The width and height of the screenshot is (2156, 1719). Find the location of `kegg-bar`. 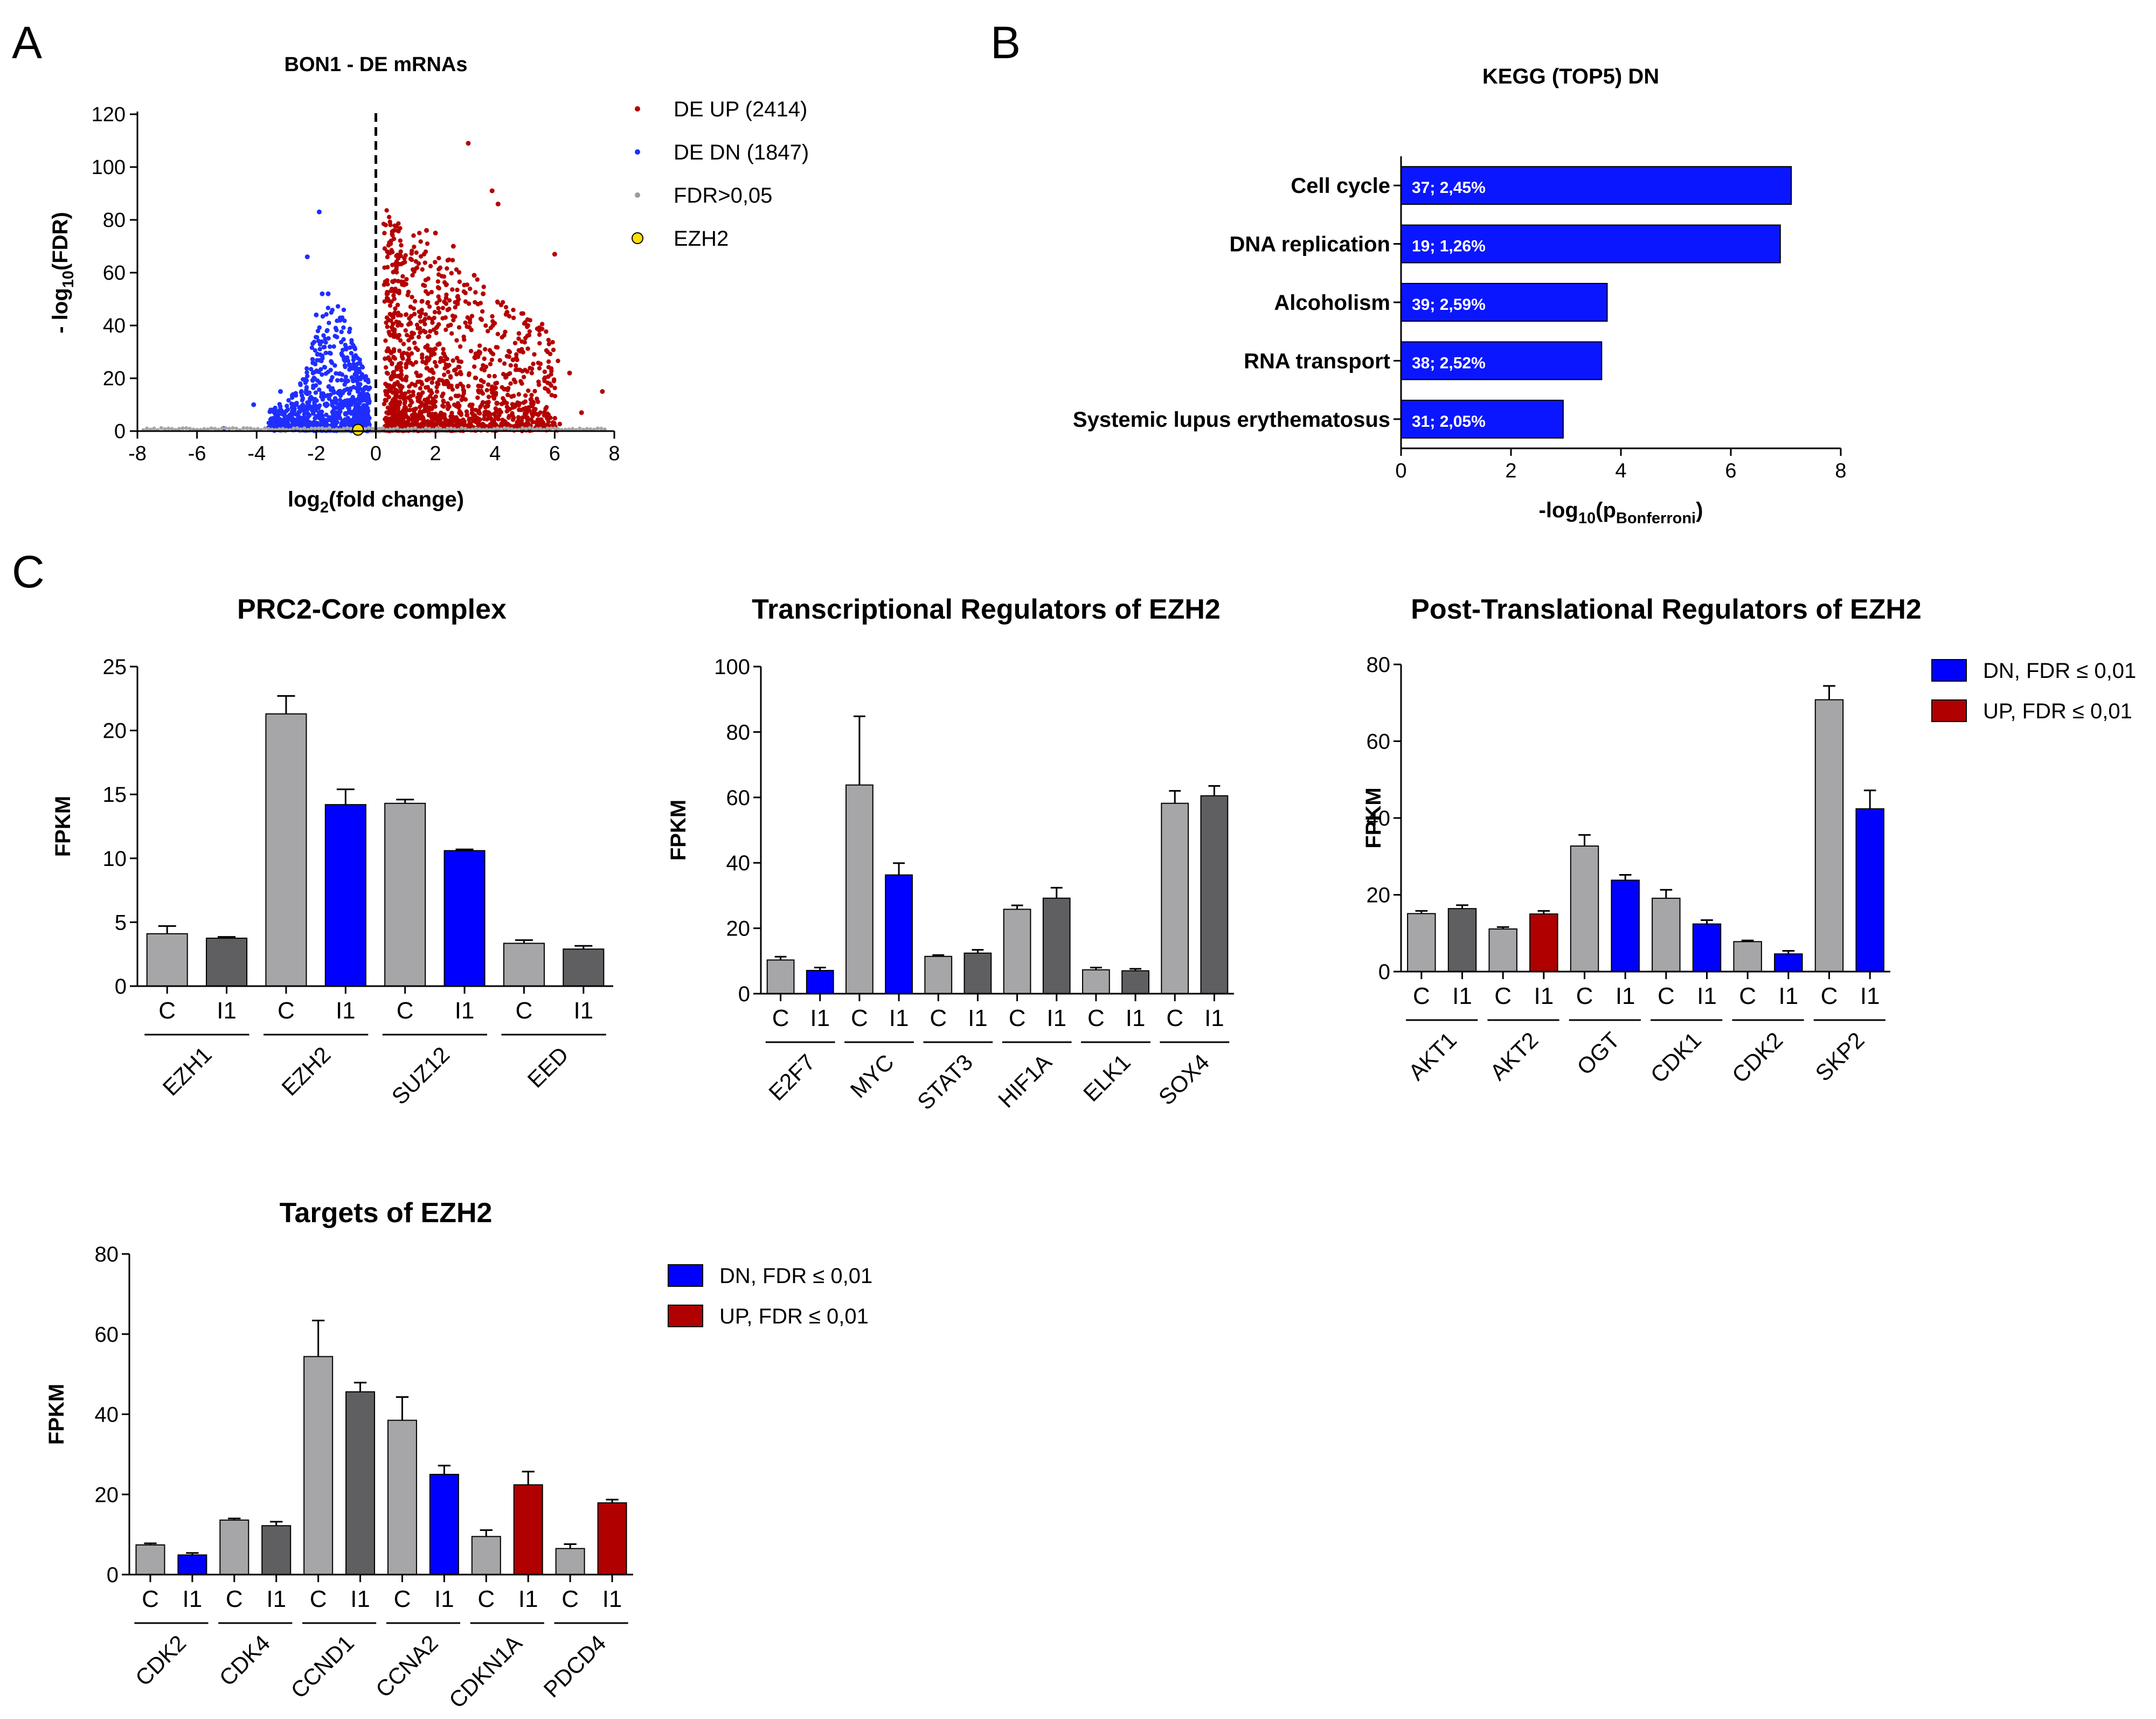

kegg-bar is located at coordinates (1504, 303).